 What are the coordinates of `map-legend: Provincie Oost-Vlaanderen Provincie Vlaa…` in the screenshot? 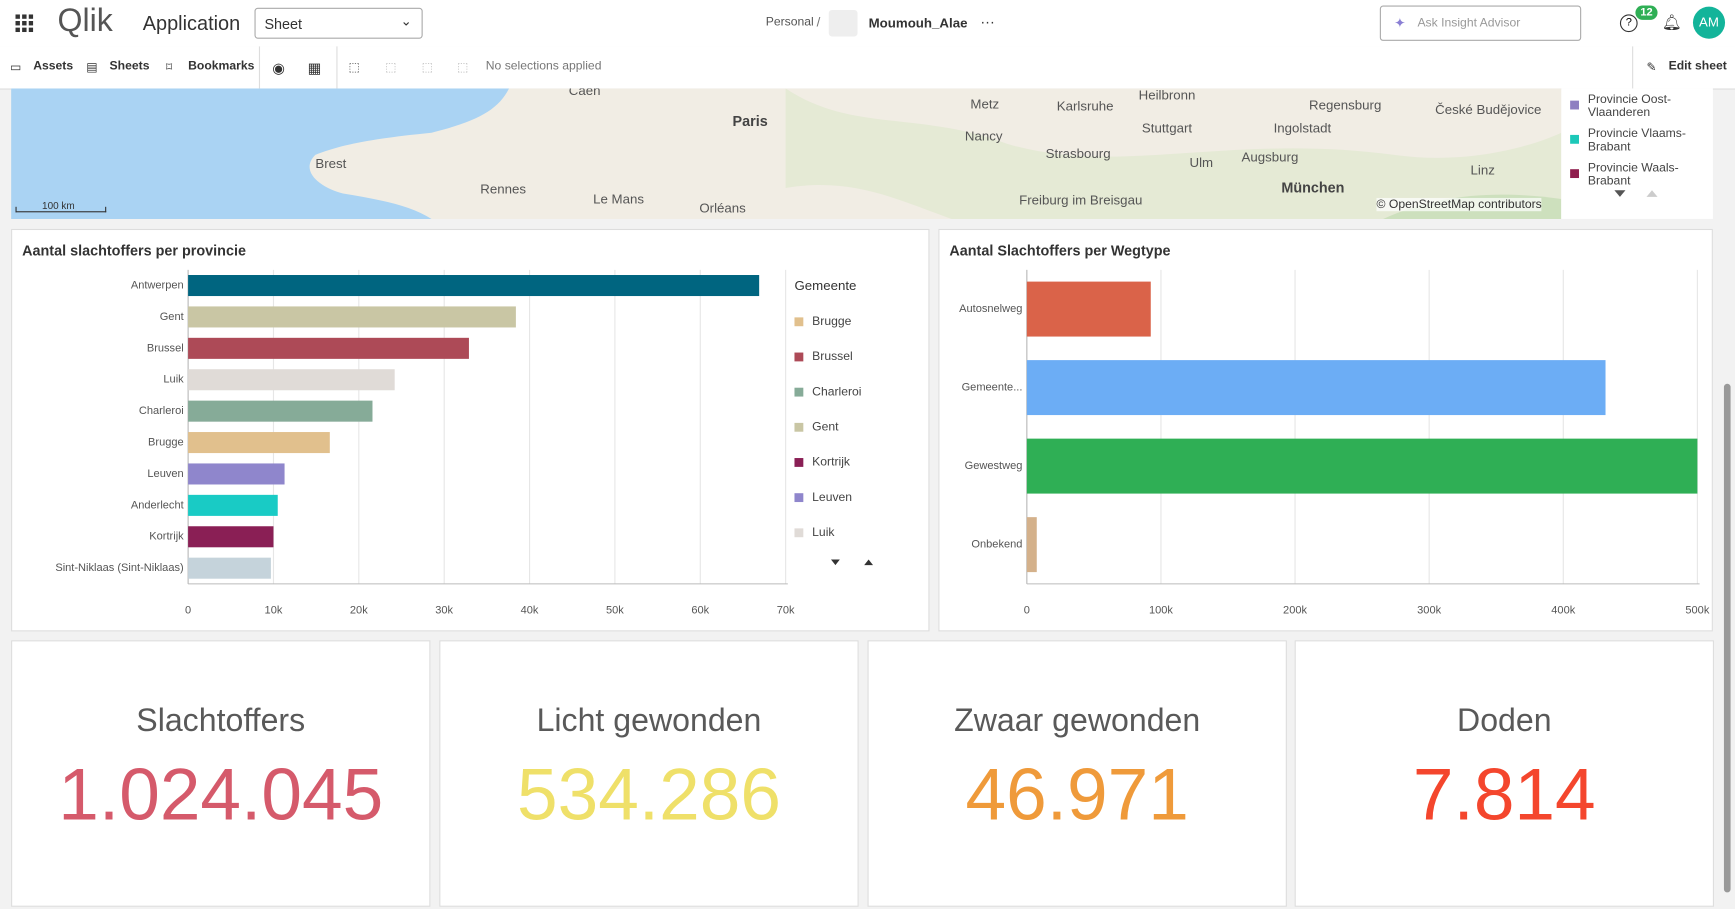 It's located at (1637, 153).